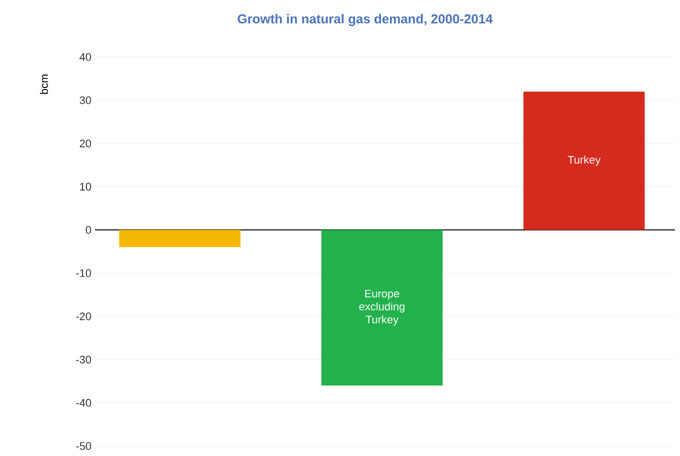  I want to click on y-tick-label: -50, so click(84, 446).